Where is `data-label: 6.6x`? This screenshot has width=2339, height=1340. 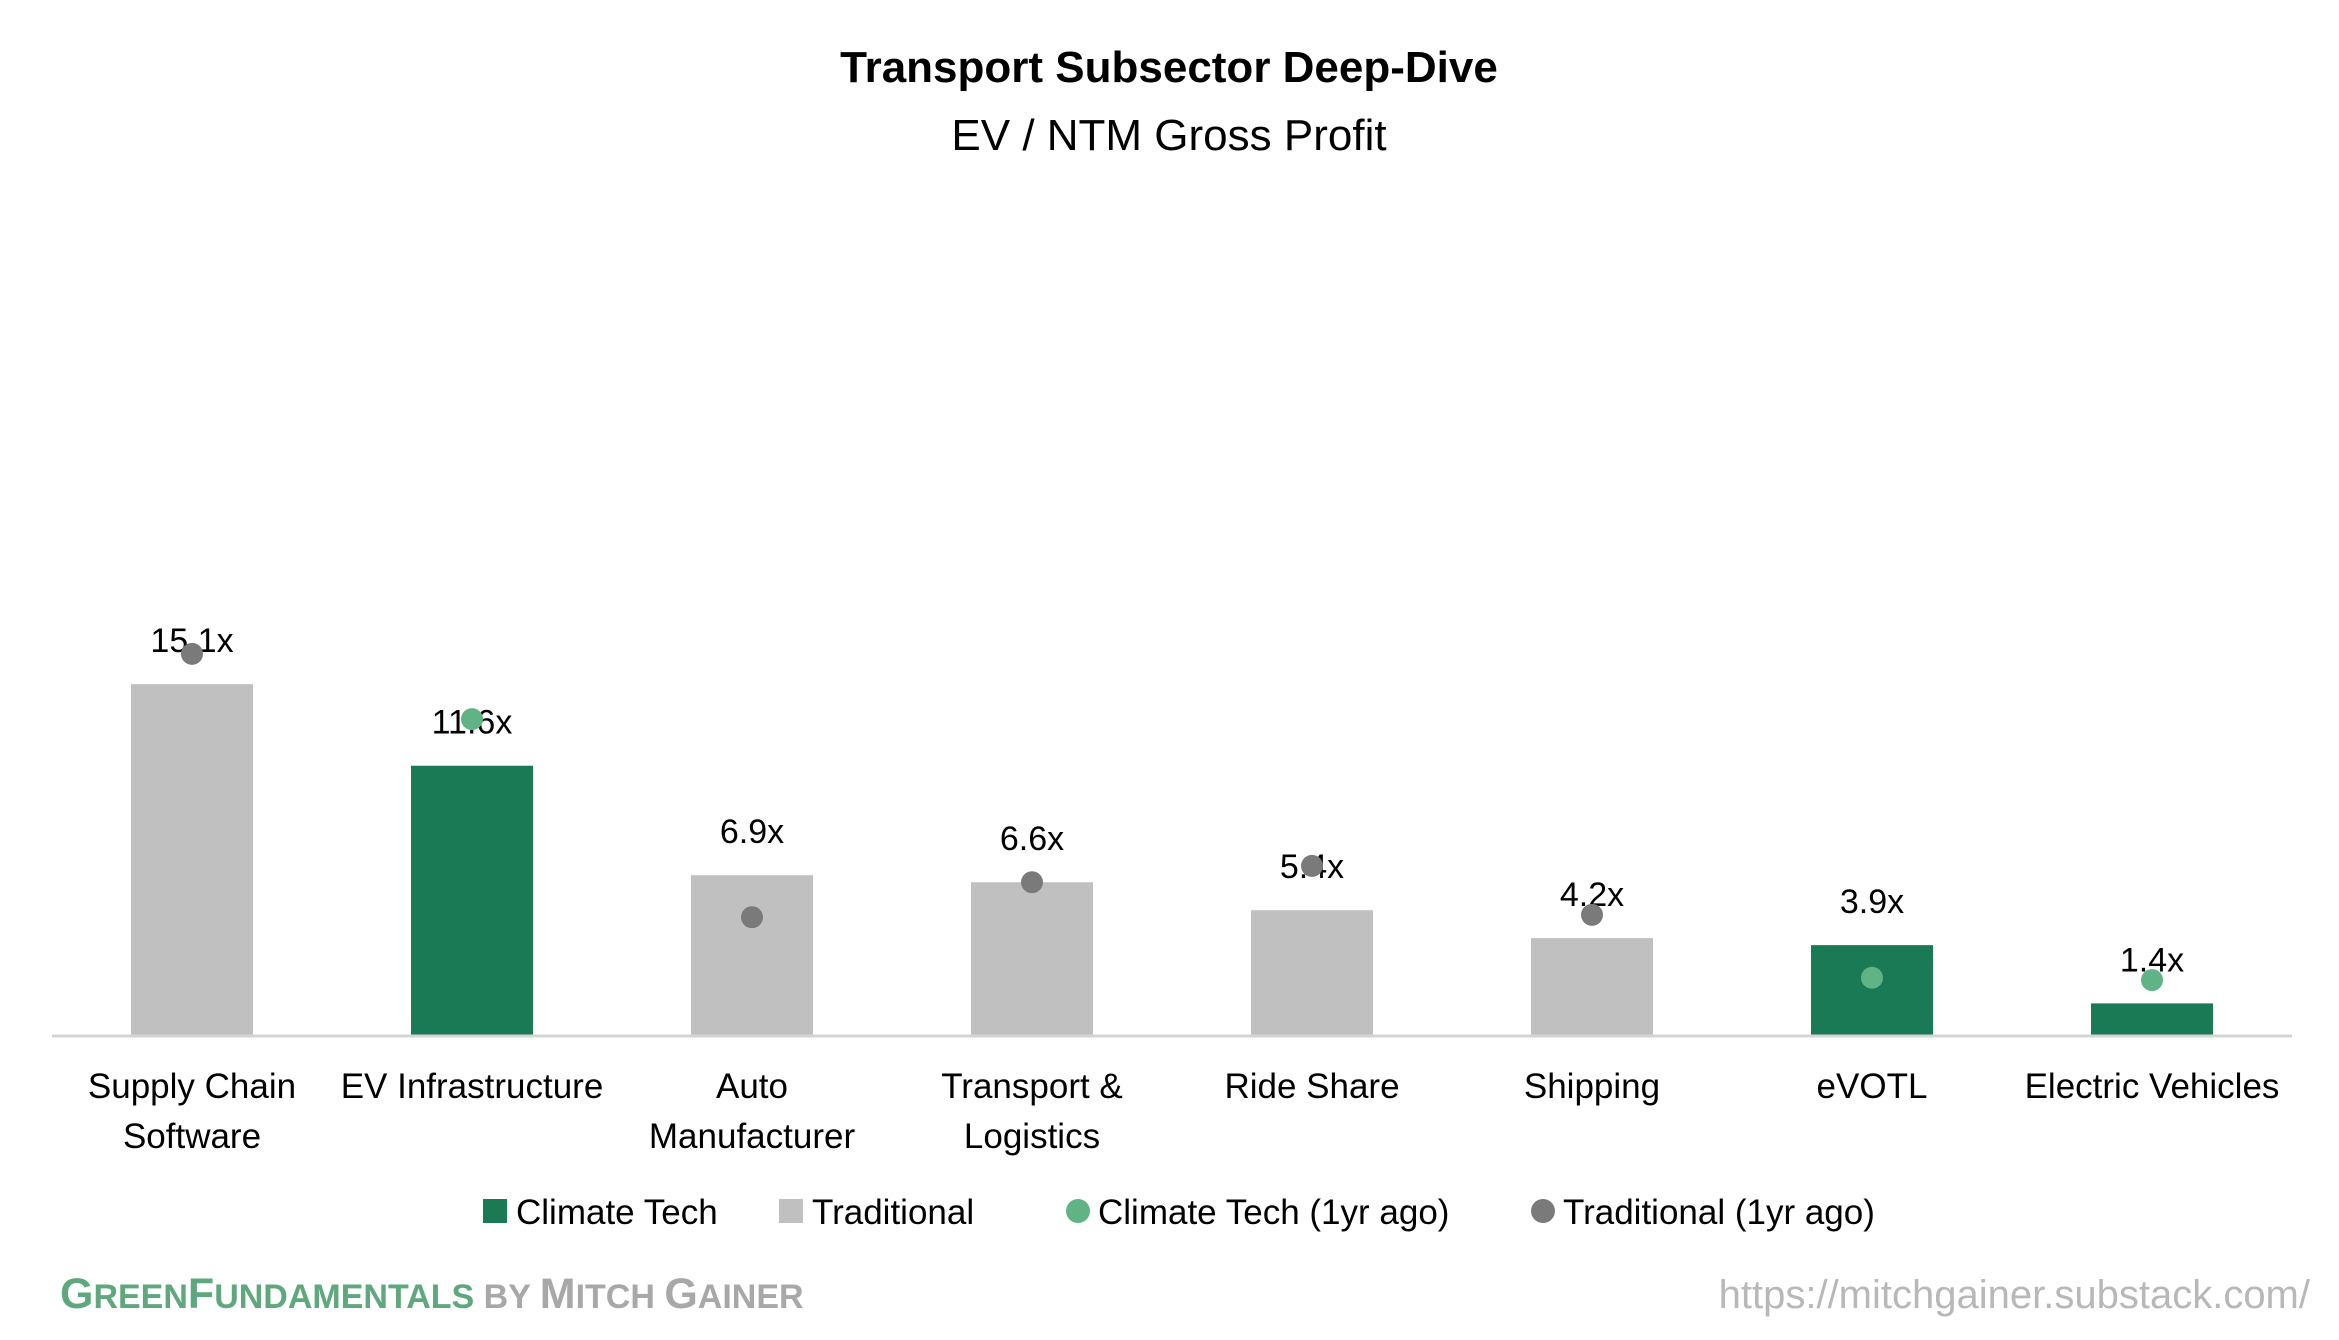
data-label: 6.6x is located at coordinates (1032, 839).